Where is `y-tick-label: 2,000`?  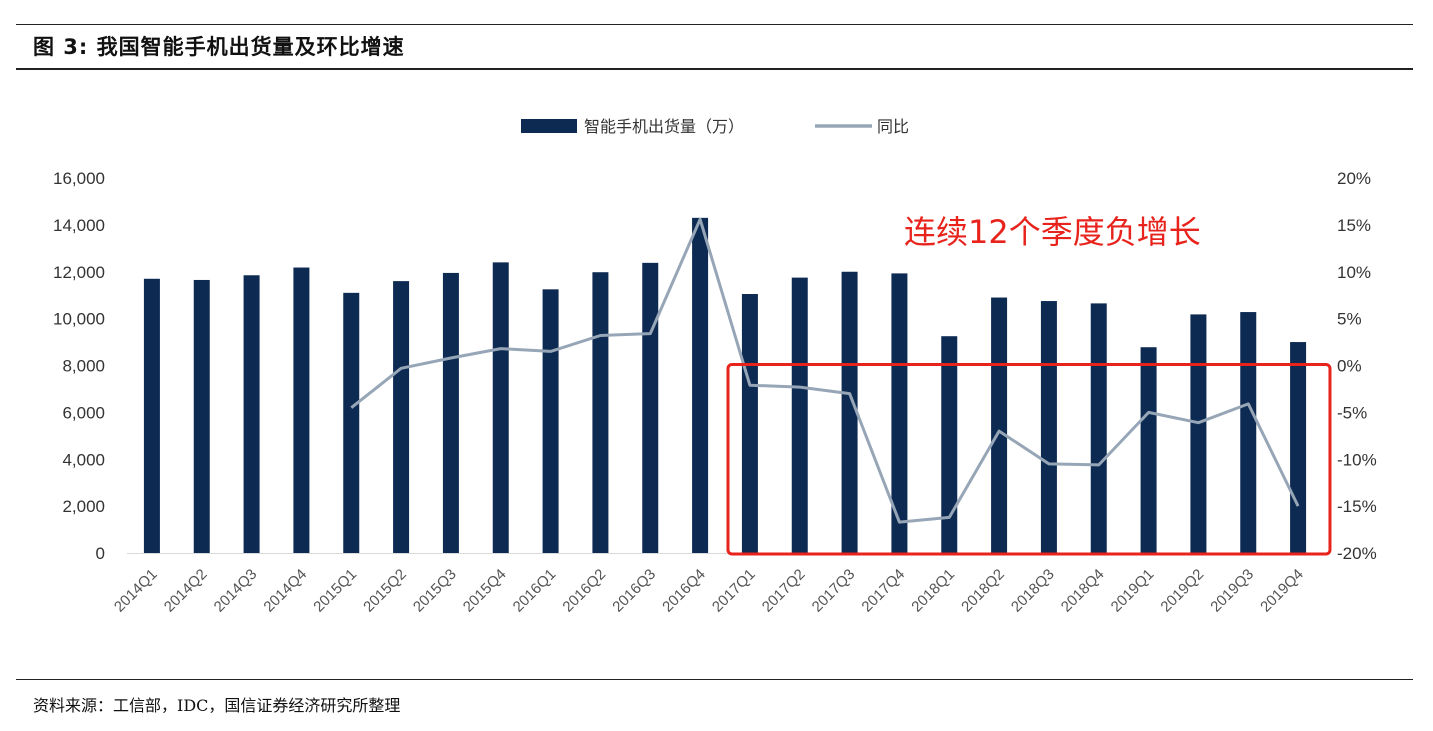 y-tick-label: 2,000 is located at coordinates (83, 506).